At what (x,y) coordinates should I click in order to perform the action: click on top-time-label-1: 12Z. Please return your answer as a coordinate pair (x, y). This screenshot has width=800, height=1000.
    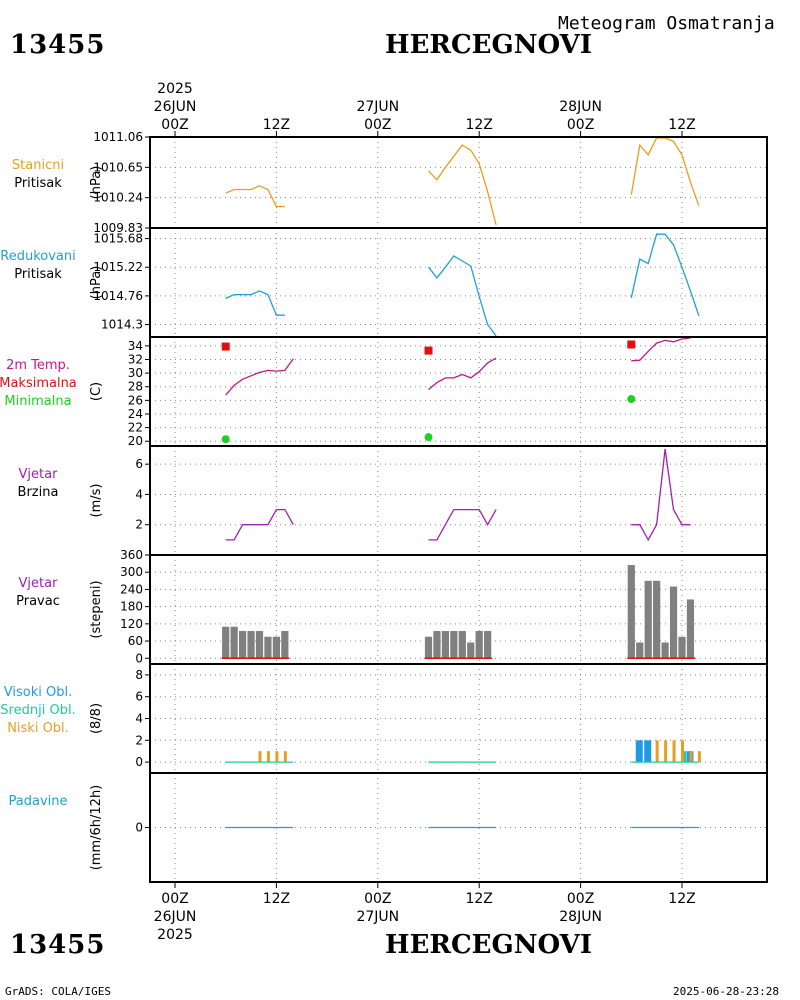
    Looking at the image, I should click on (276, 125).